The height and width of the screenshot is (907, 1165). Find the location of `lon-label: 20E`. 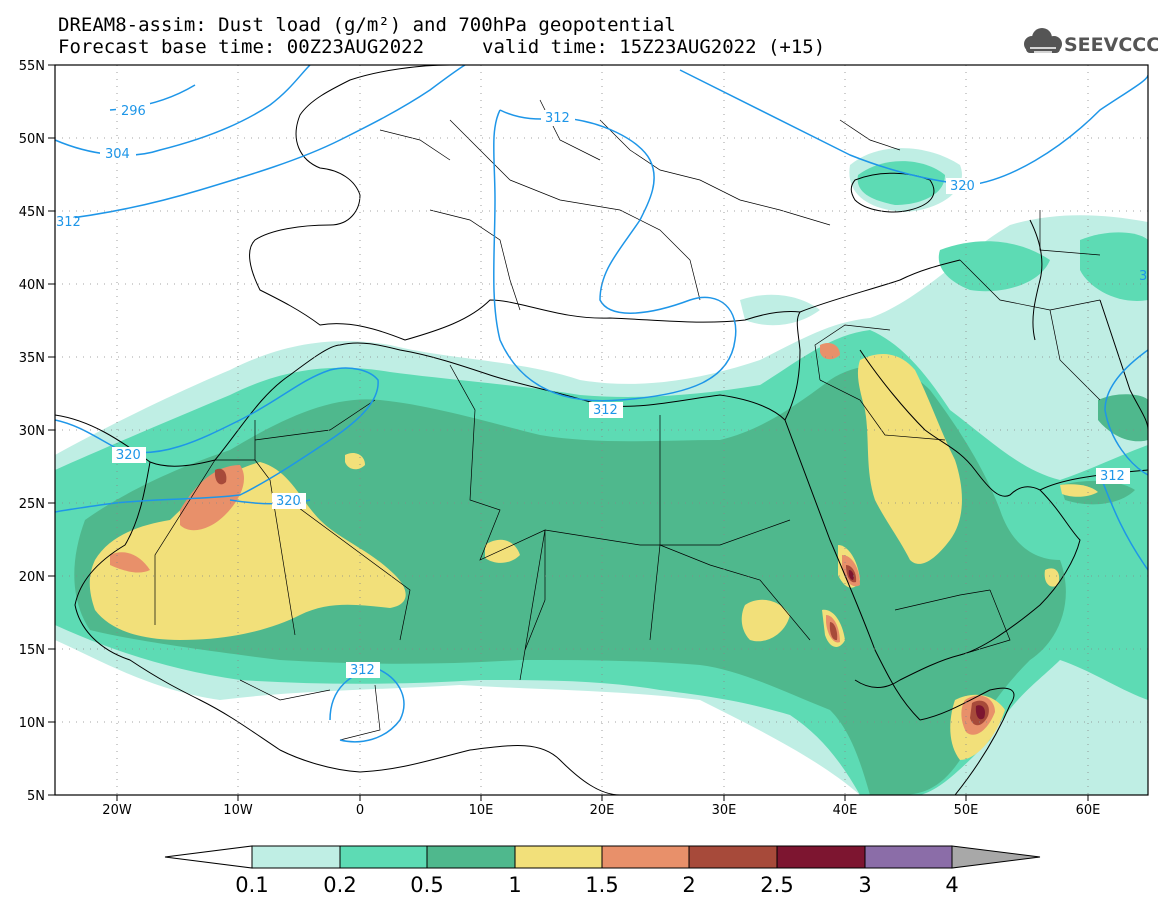

lon-label: 20E is located at coordinates (602, 810).